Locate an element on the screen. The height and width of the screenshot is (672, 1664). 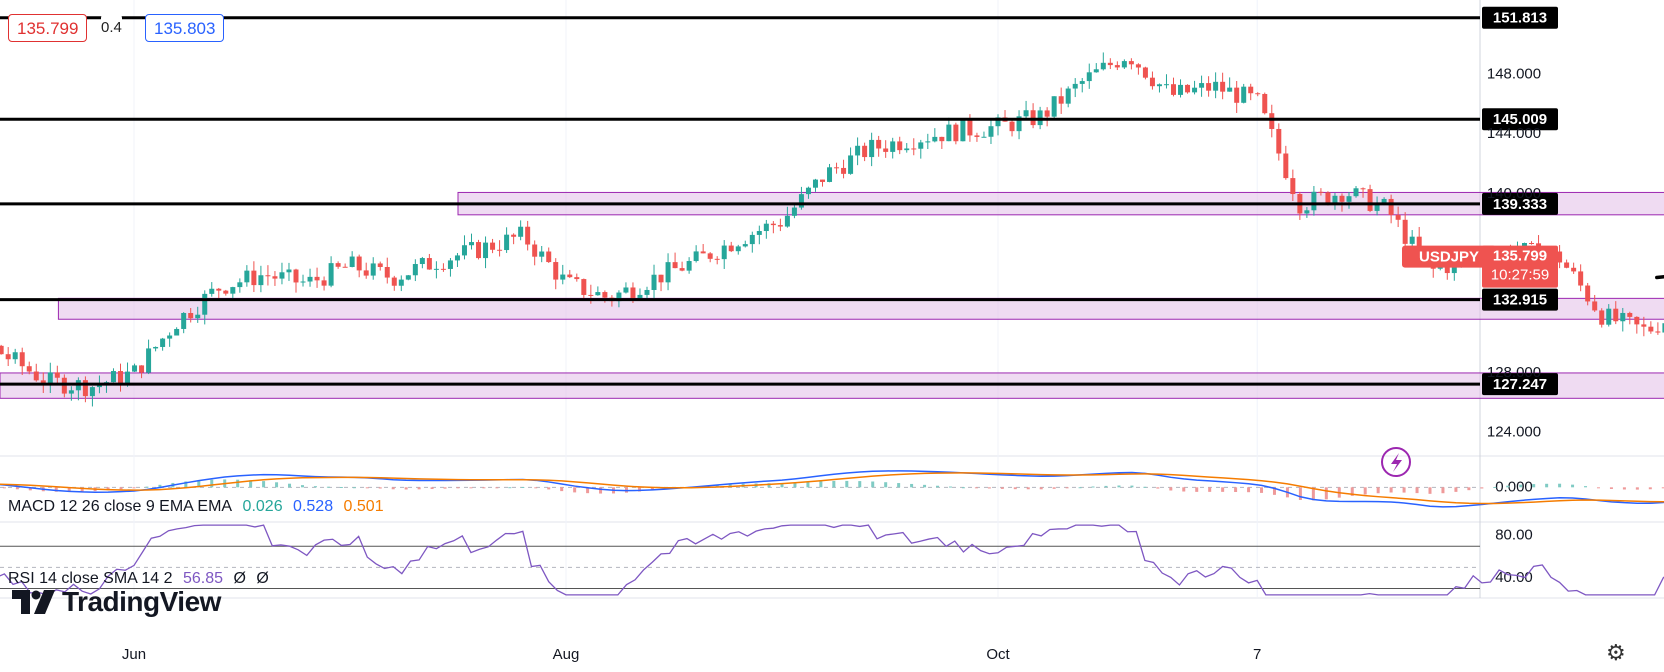
time-axis-label: Aug is located at coordinates (566, 654).